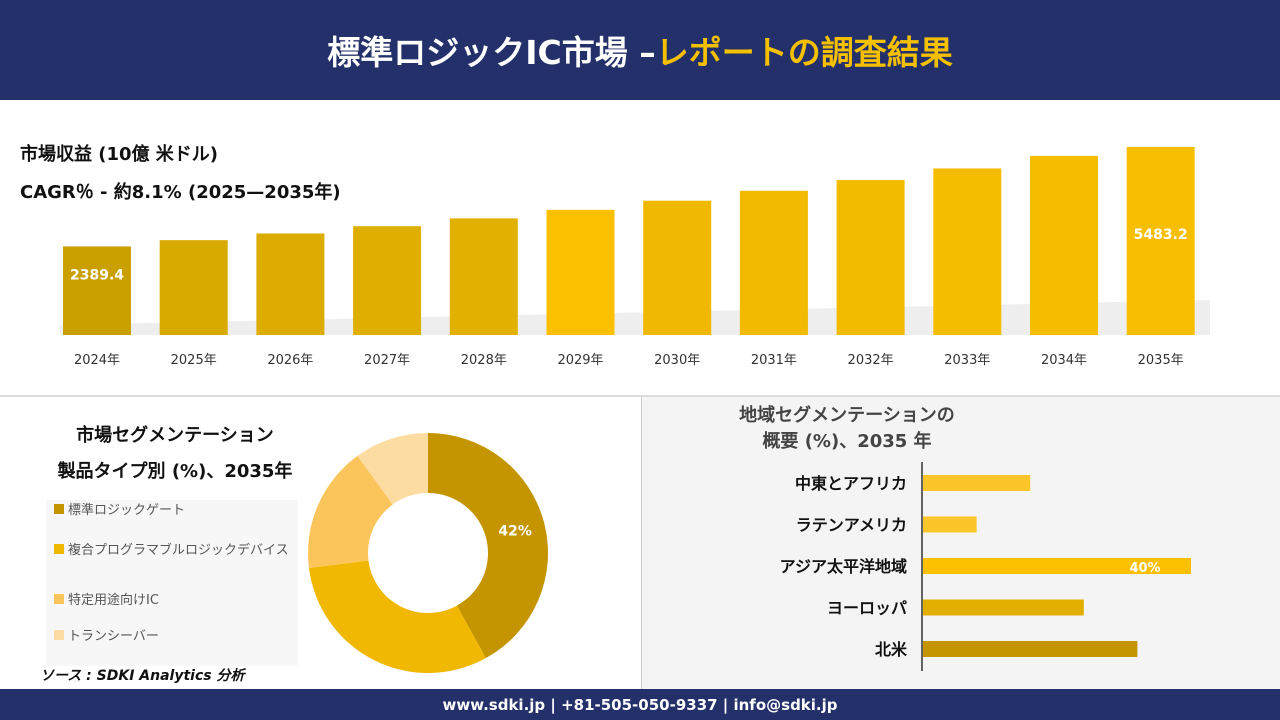  Describe the element at coordinates (774, 360) in the screenshot. I see `year-label: 2031年` at that location.